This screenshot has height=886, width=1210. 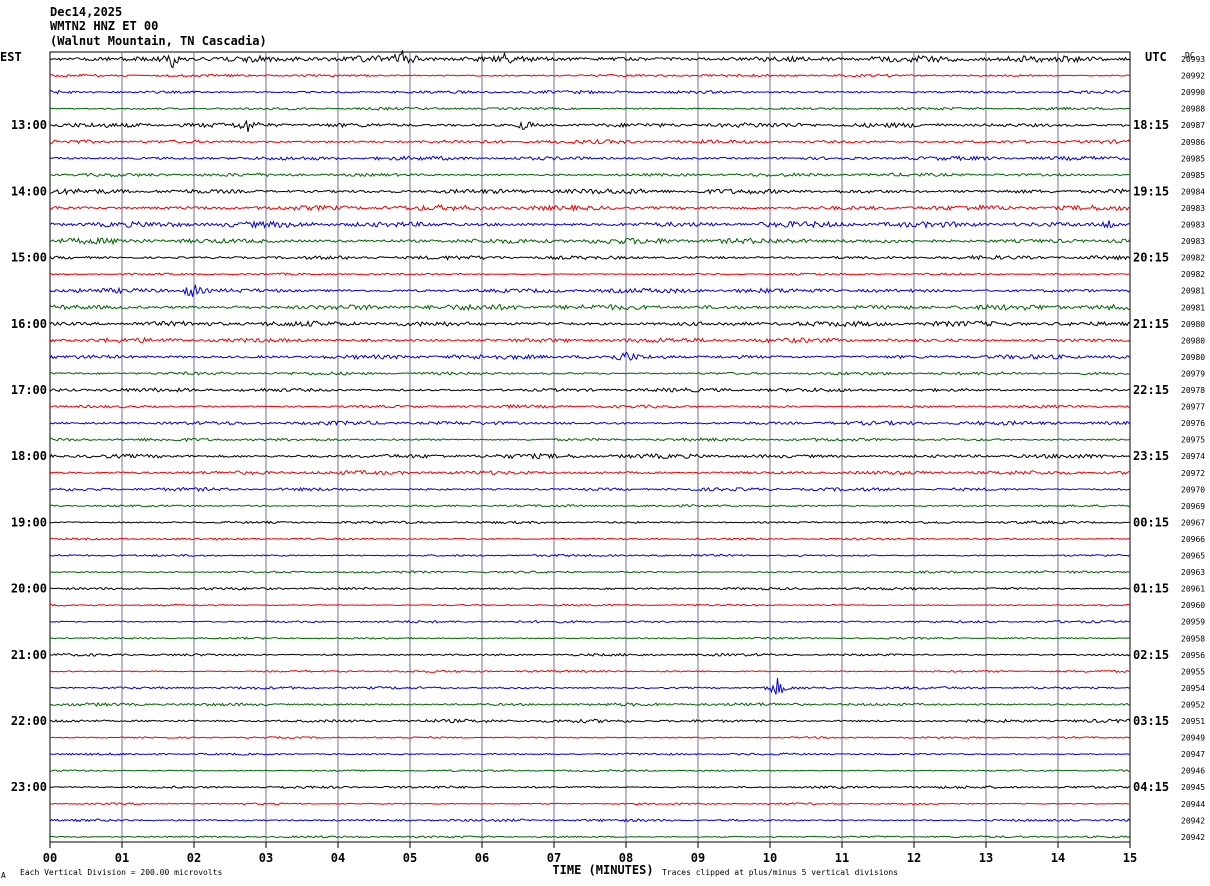 I want to click on dc-offset-label: 20958, so click(x=1193, y=638).